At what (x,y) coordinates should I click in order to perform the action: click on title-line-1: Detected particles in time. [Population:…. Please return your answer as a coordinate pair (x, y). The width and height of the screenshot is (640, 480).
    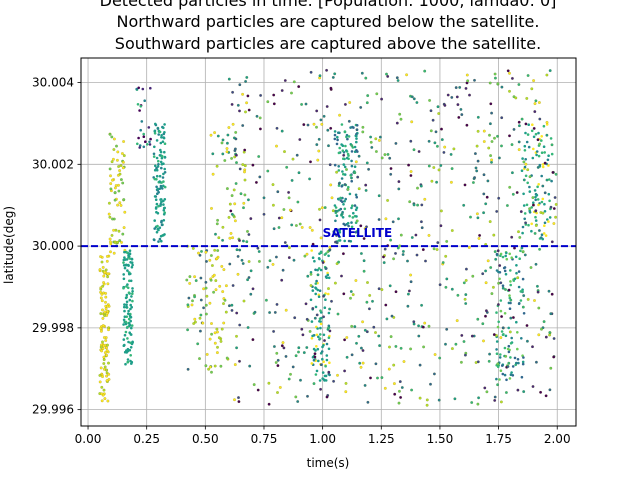
    Looking at the image, I should click on (328, 5).